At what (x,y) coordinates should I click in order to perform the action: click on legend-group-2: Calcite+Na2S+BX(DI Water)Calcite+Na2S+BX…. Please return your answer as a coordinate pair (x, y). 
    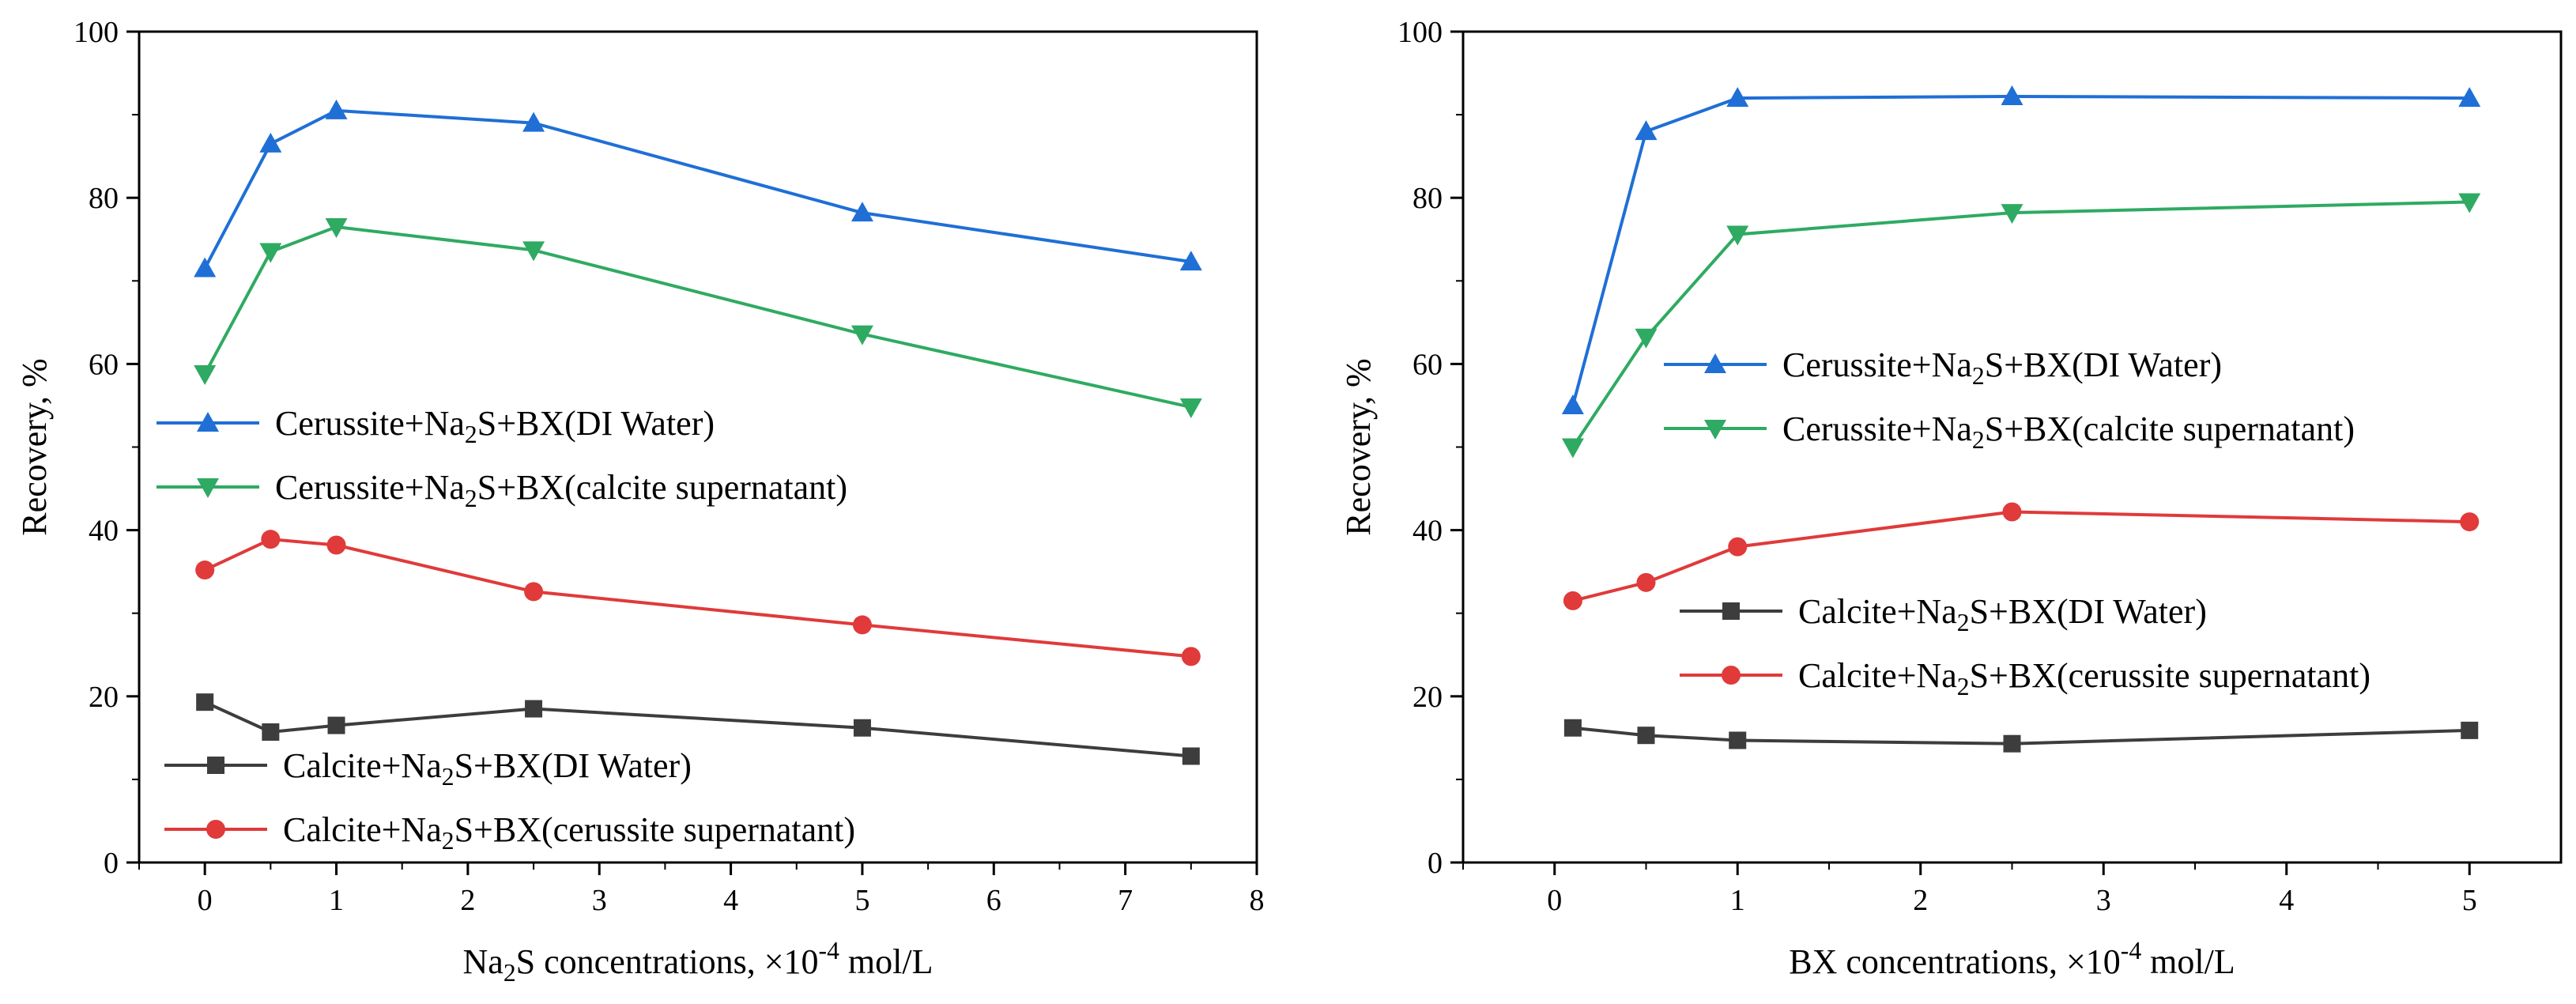
    Looking at the image, I should click on (2025, 646).